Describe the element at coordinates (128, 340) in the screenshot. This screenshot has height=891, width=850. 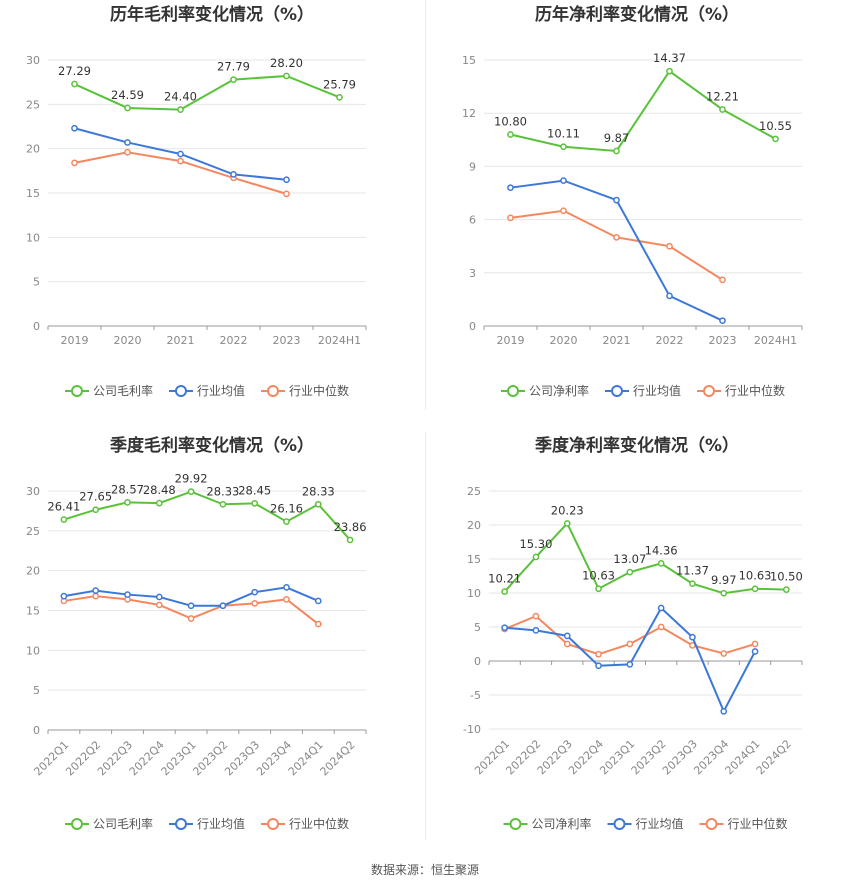
I see `x-tick-label: 2020` at that location.